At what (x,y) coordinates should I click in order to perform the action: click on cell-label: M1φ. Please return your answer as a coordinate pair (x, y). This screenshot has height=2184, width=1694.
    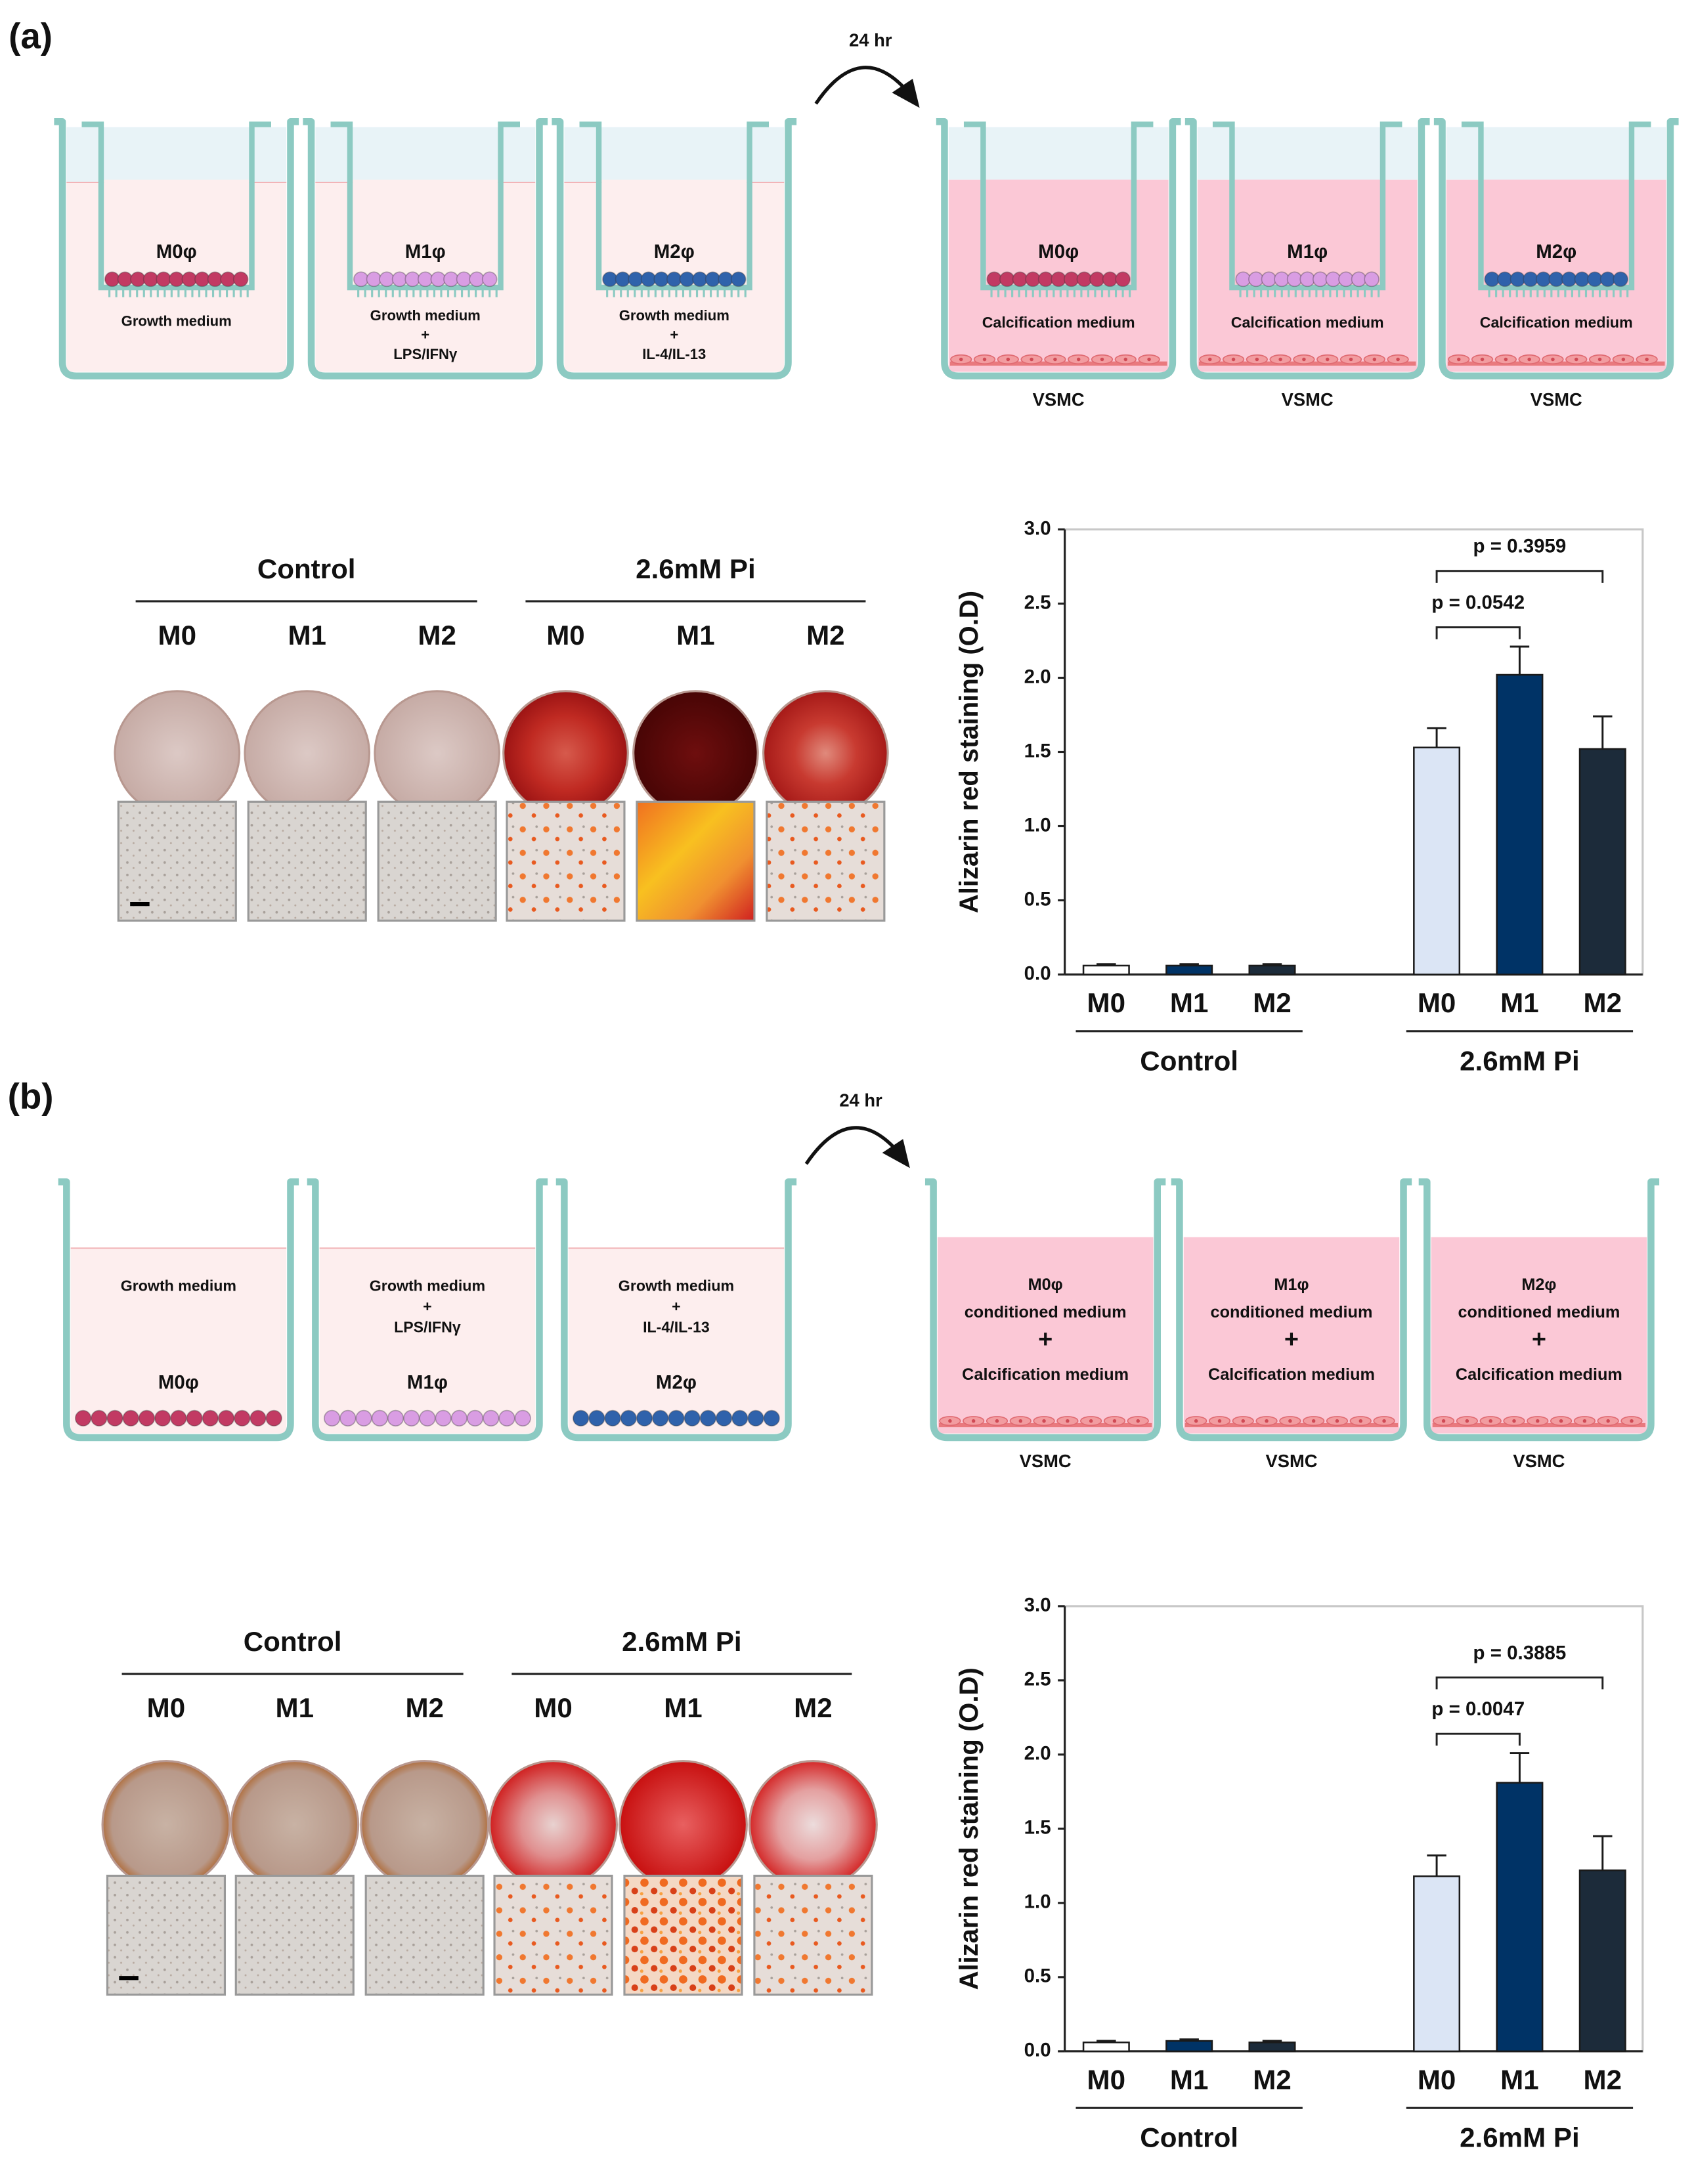
    Looking at the image, I should click on (425, 252).